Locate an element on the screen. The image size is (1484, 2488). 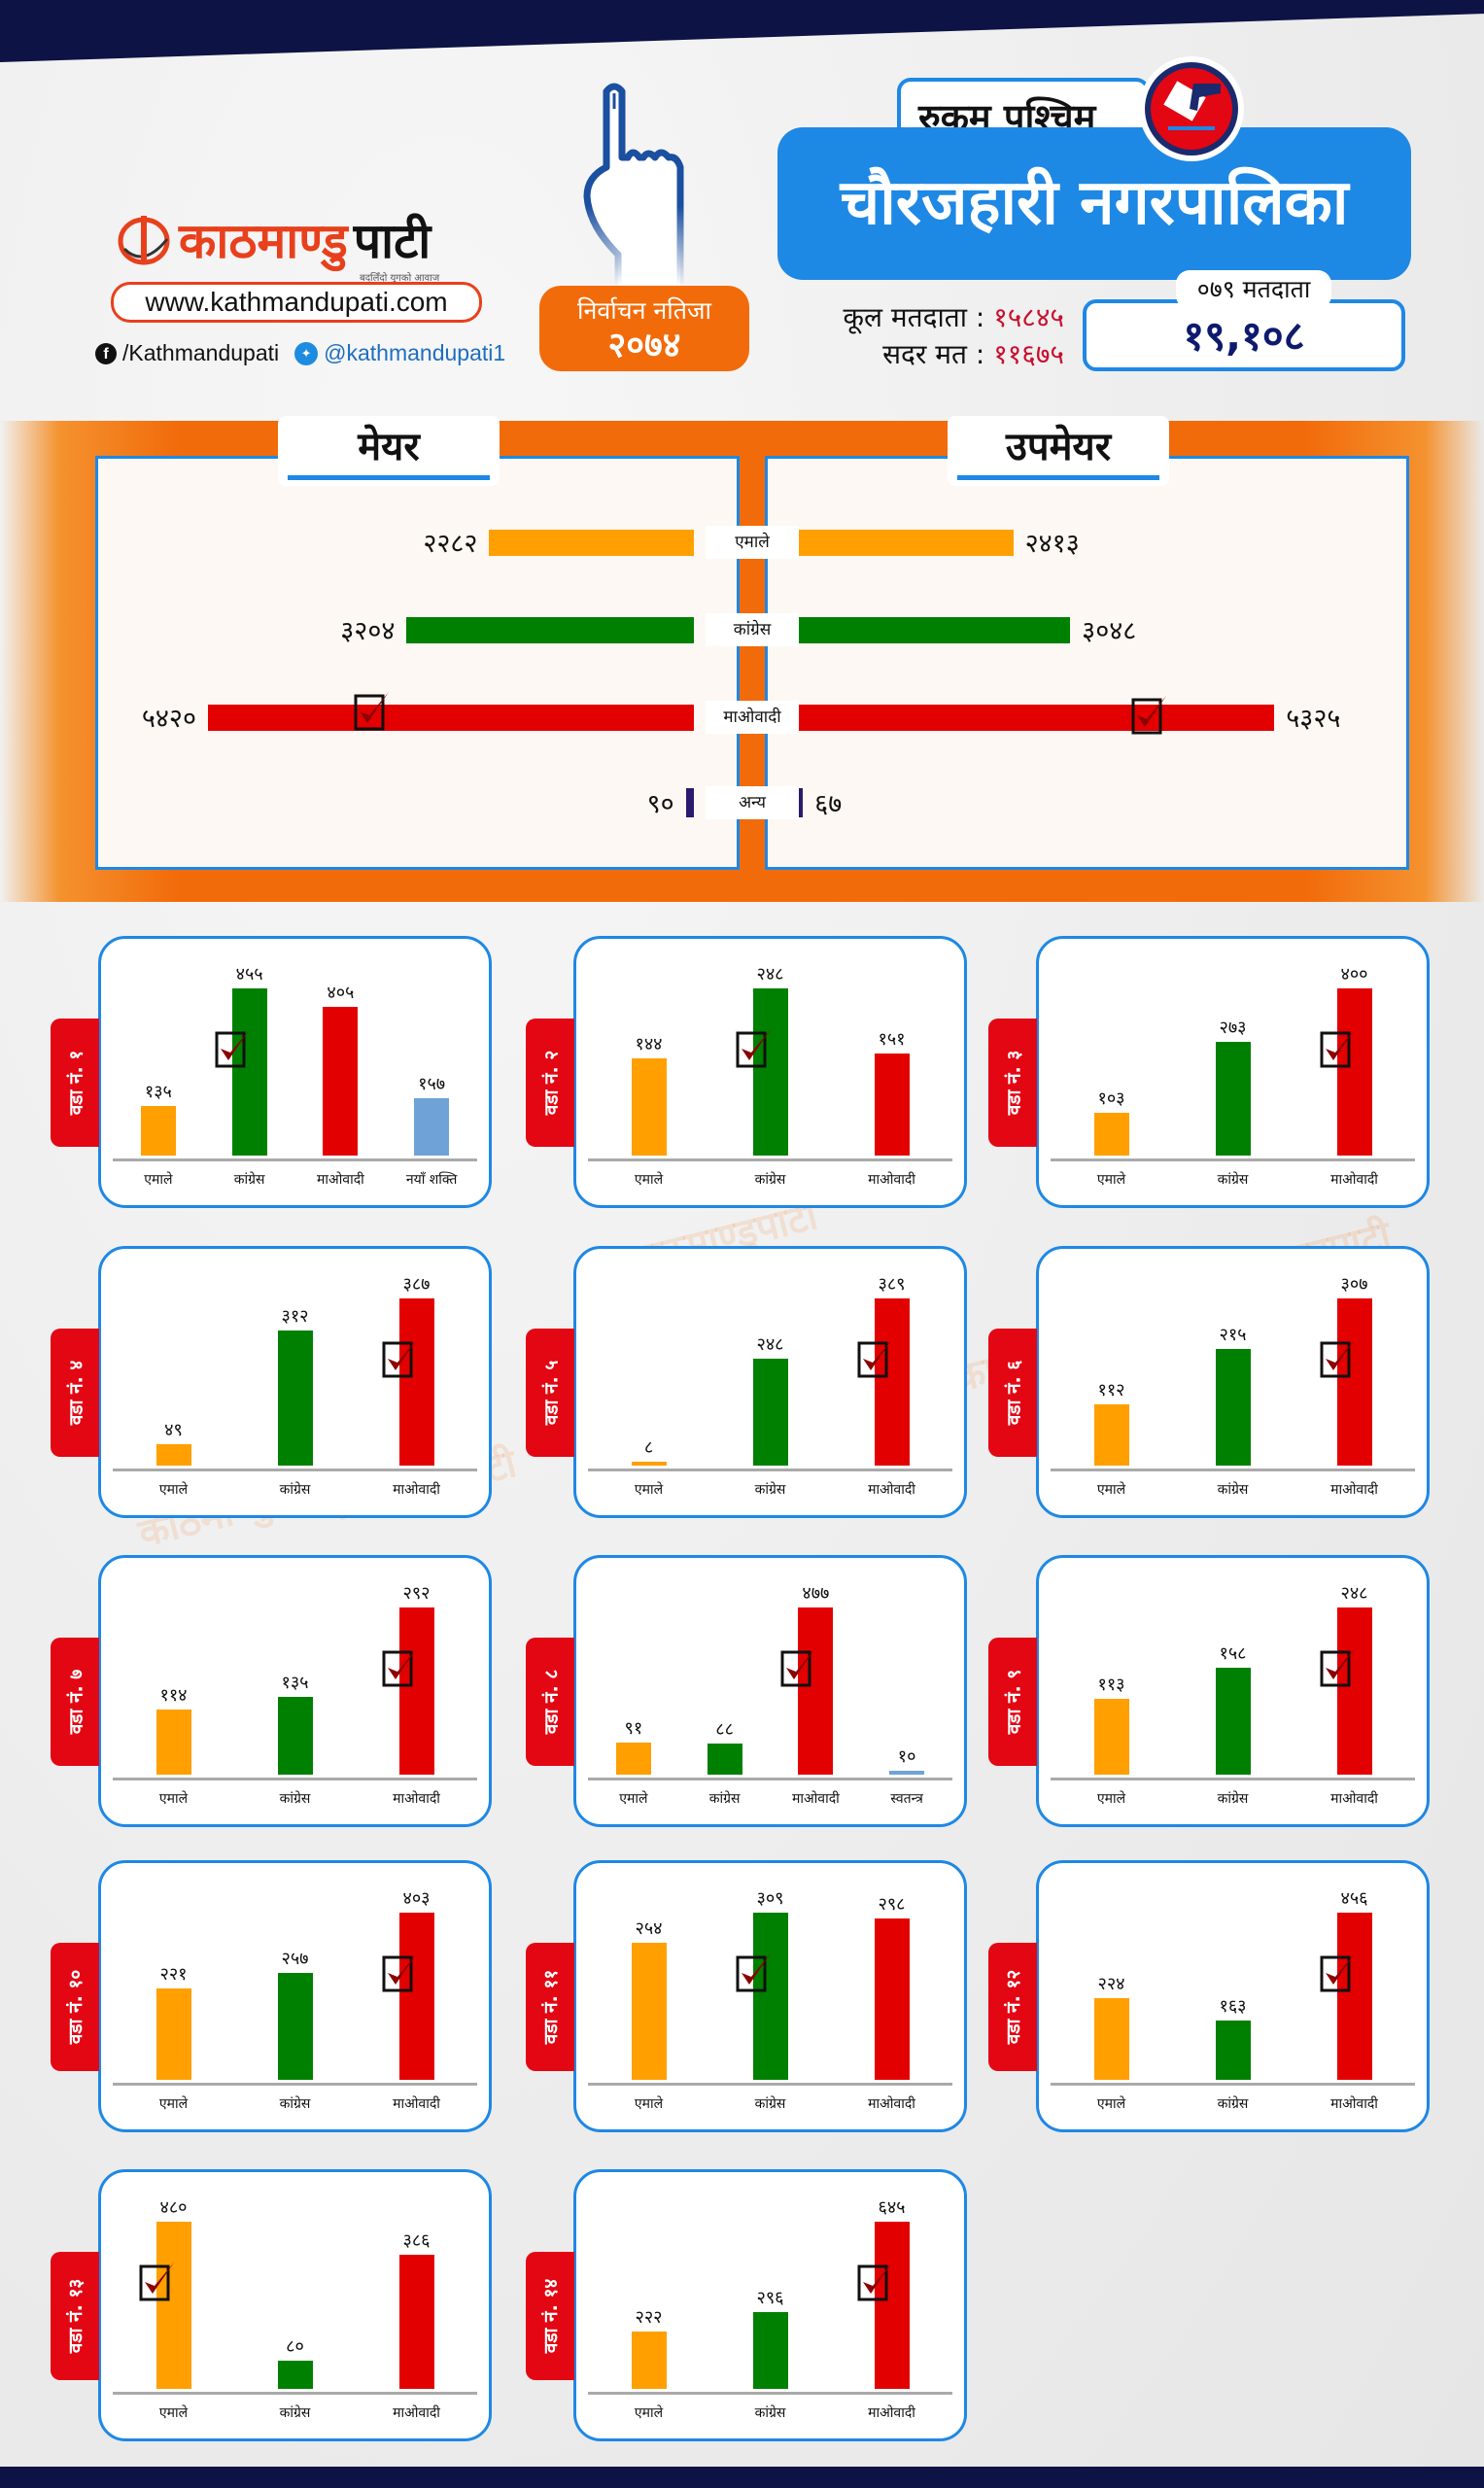
ward-value-label: २२१ is located at coordinates (173, 1974).